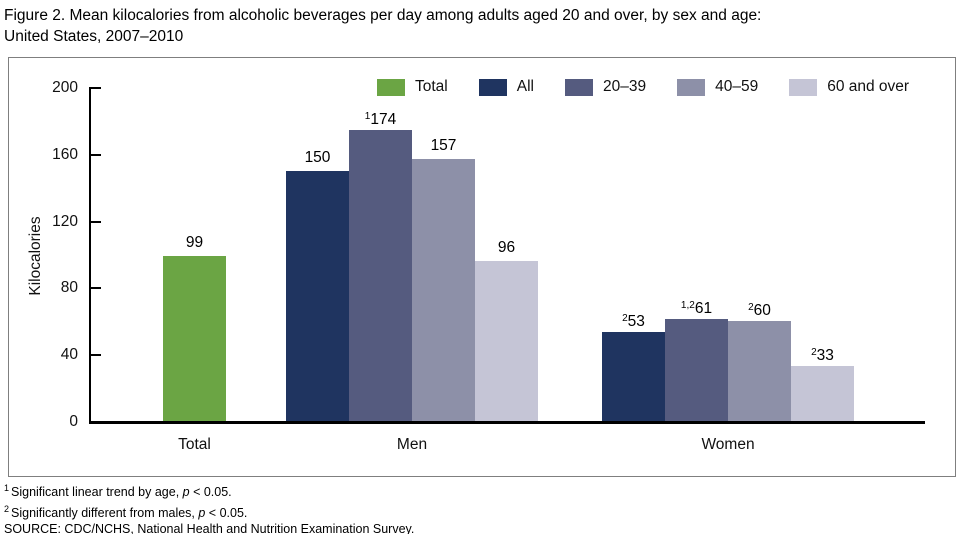 This screenshot has height=534, width=960. What do you see at coordinates (94, 36) in the screenshot?
I see `figure-title-line2: United States, 2007–2010` at bounding box center [94, 36].